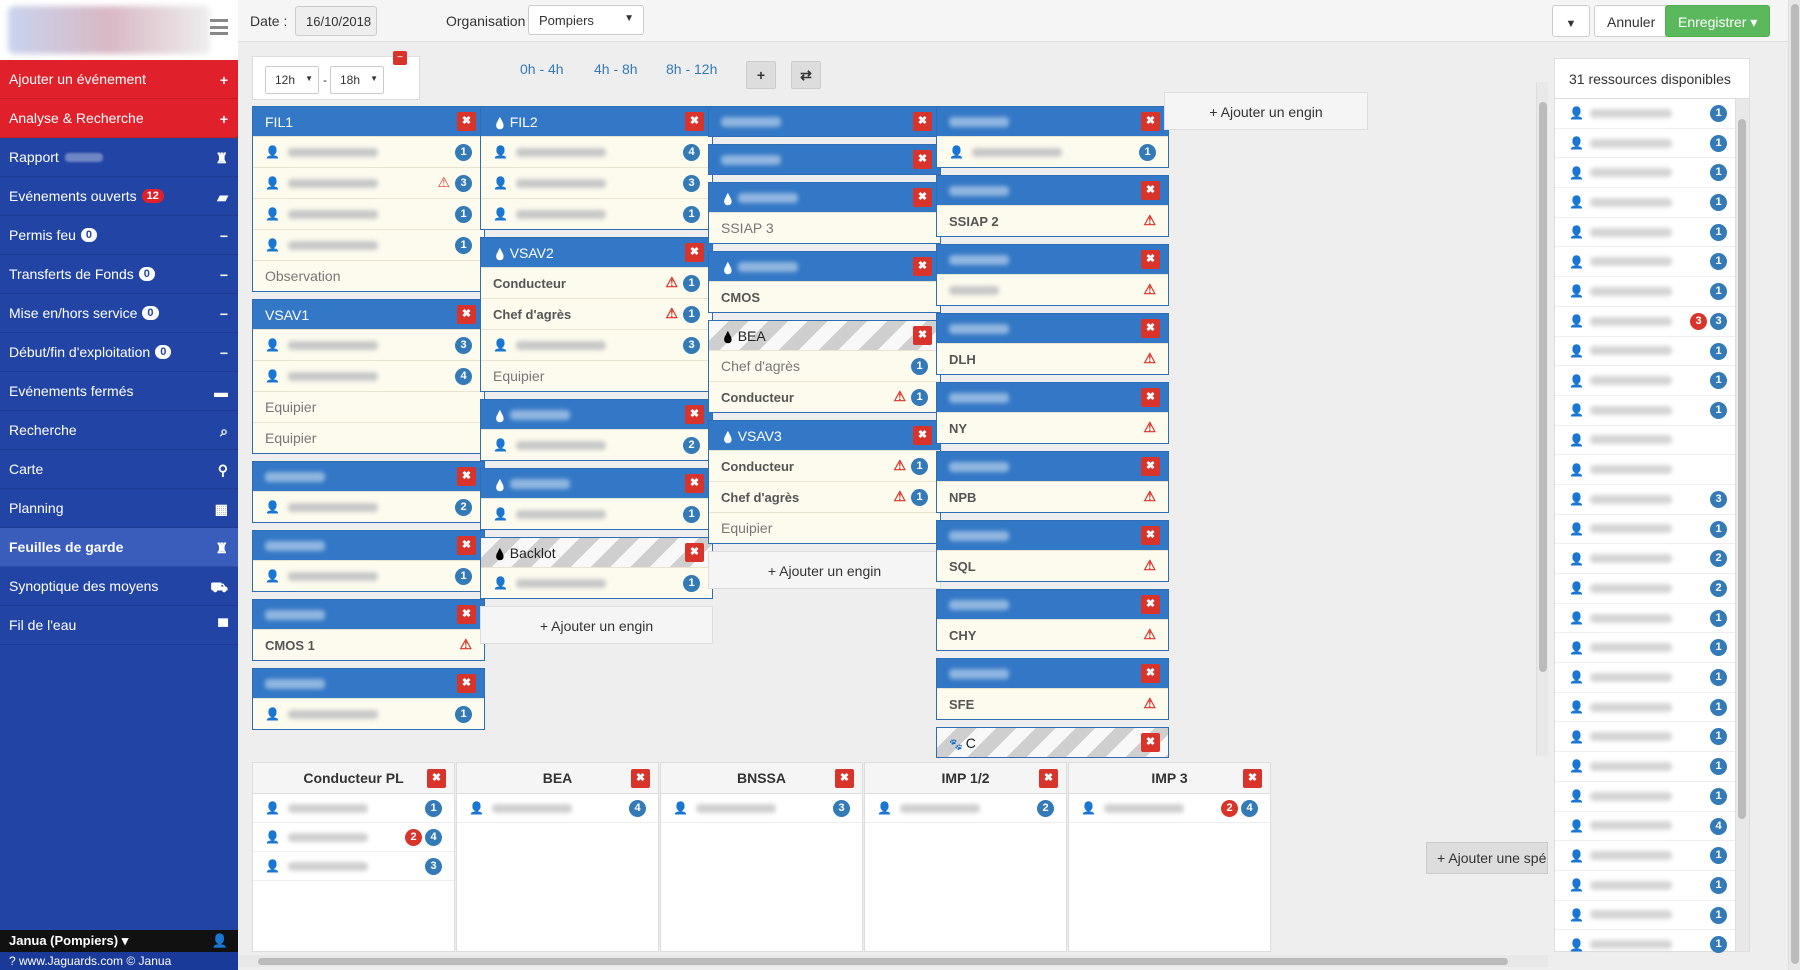 This screenshot has height=970, width=1800. Describe the element at coordinates (1652, 441) in the screenshot. I see `resource-item: 👤` at that location.